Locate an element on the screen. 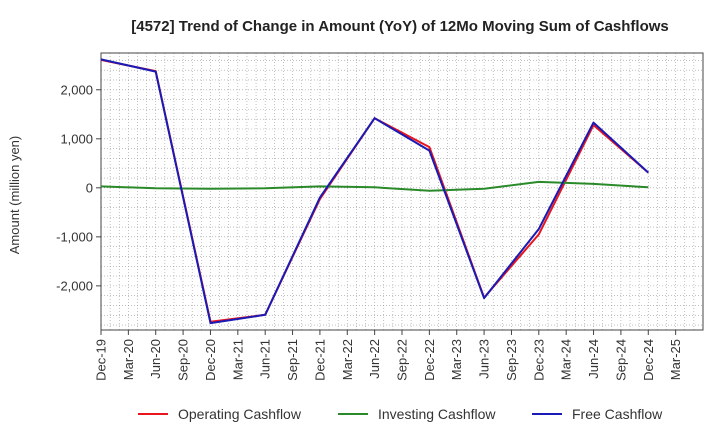 This screenshot has width=720, height=440. x-tick-label: Dec-21 is located at coordinates (319, 360).